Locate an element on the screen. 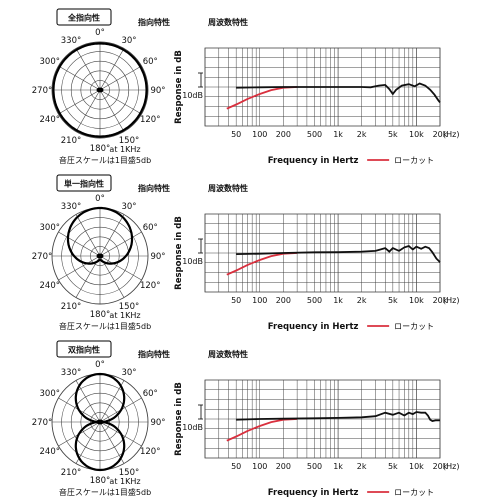 This screenshot has height=500, width=500. pattern-type-label: 双指向性 is located at coordinates (84, 350).